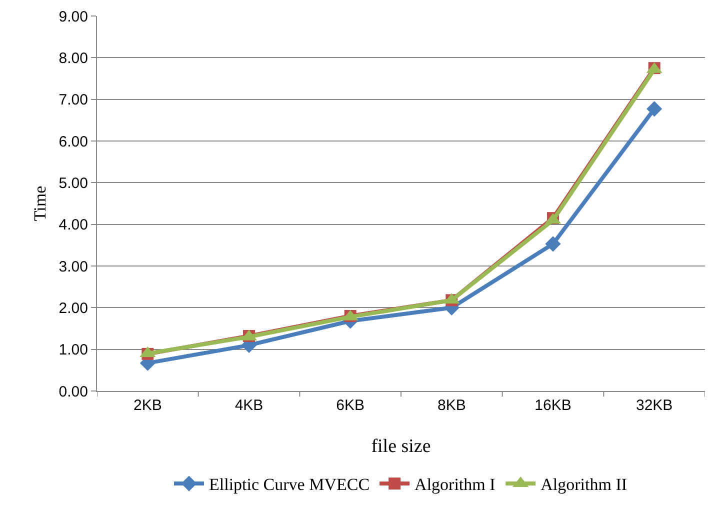 The width and height of the screenshot is (715, 512). I want to click on y-tick-label: 8.00, so click(73, 58).